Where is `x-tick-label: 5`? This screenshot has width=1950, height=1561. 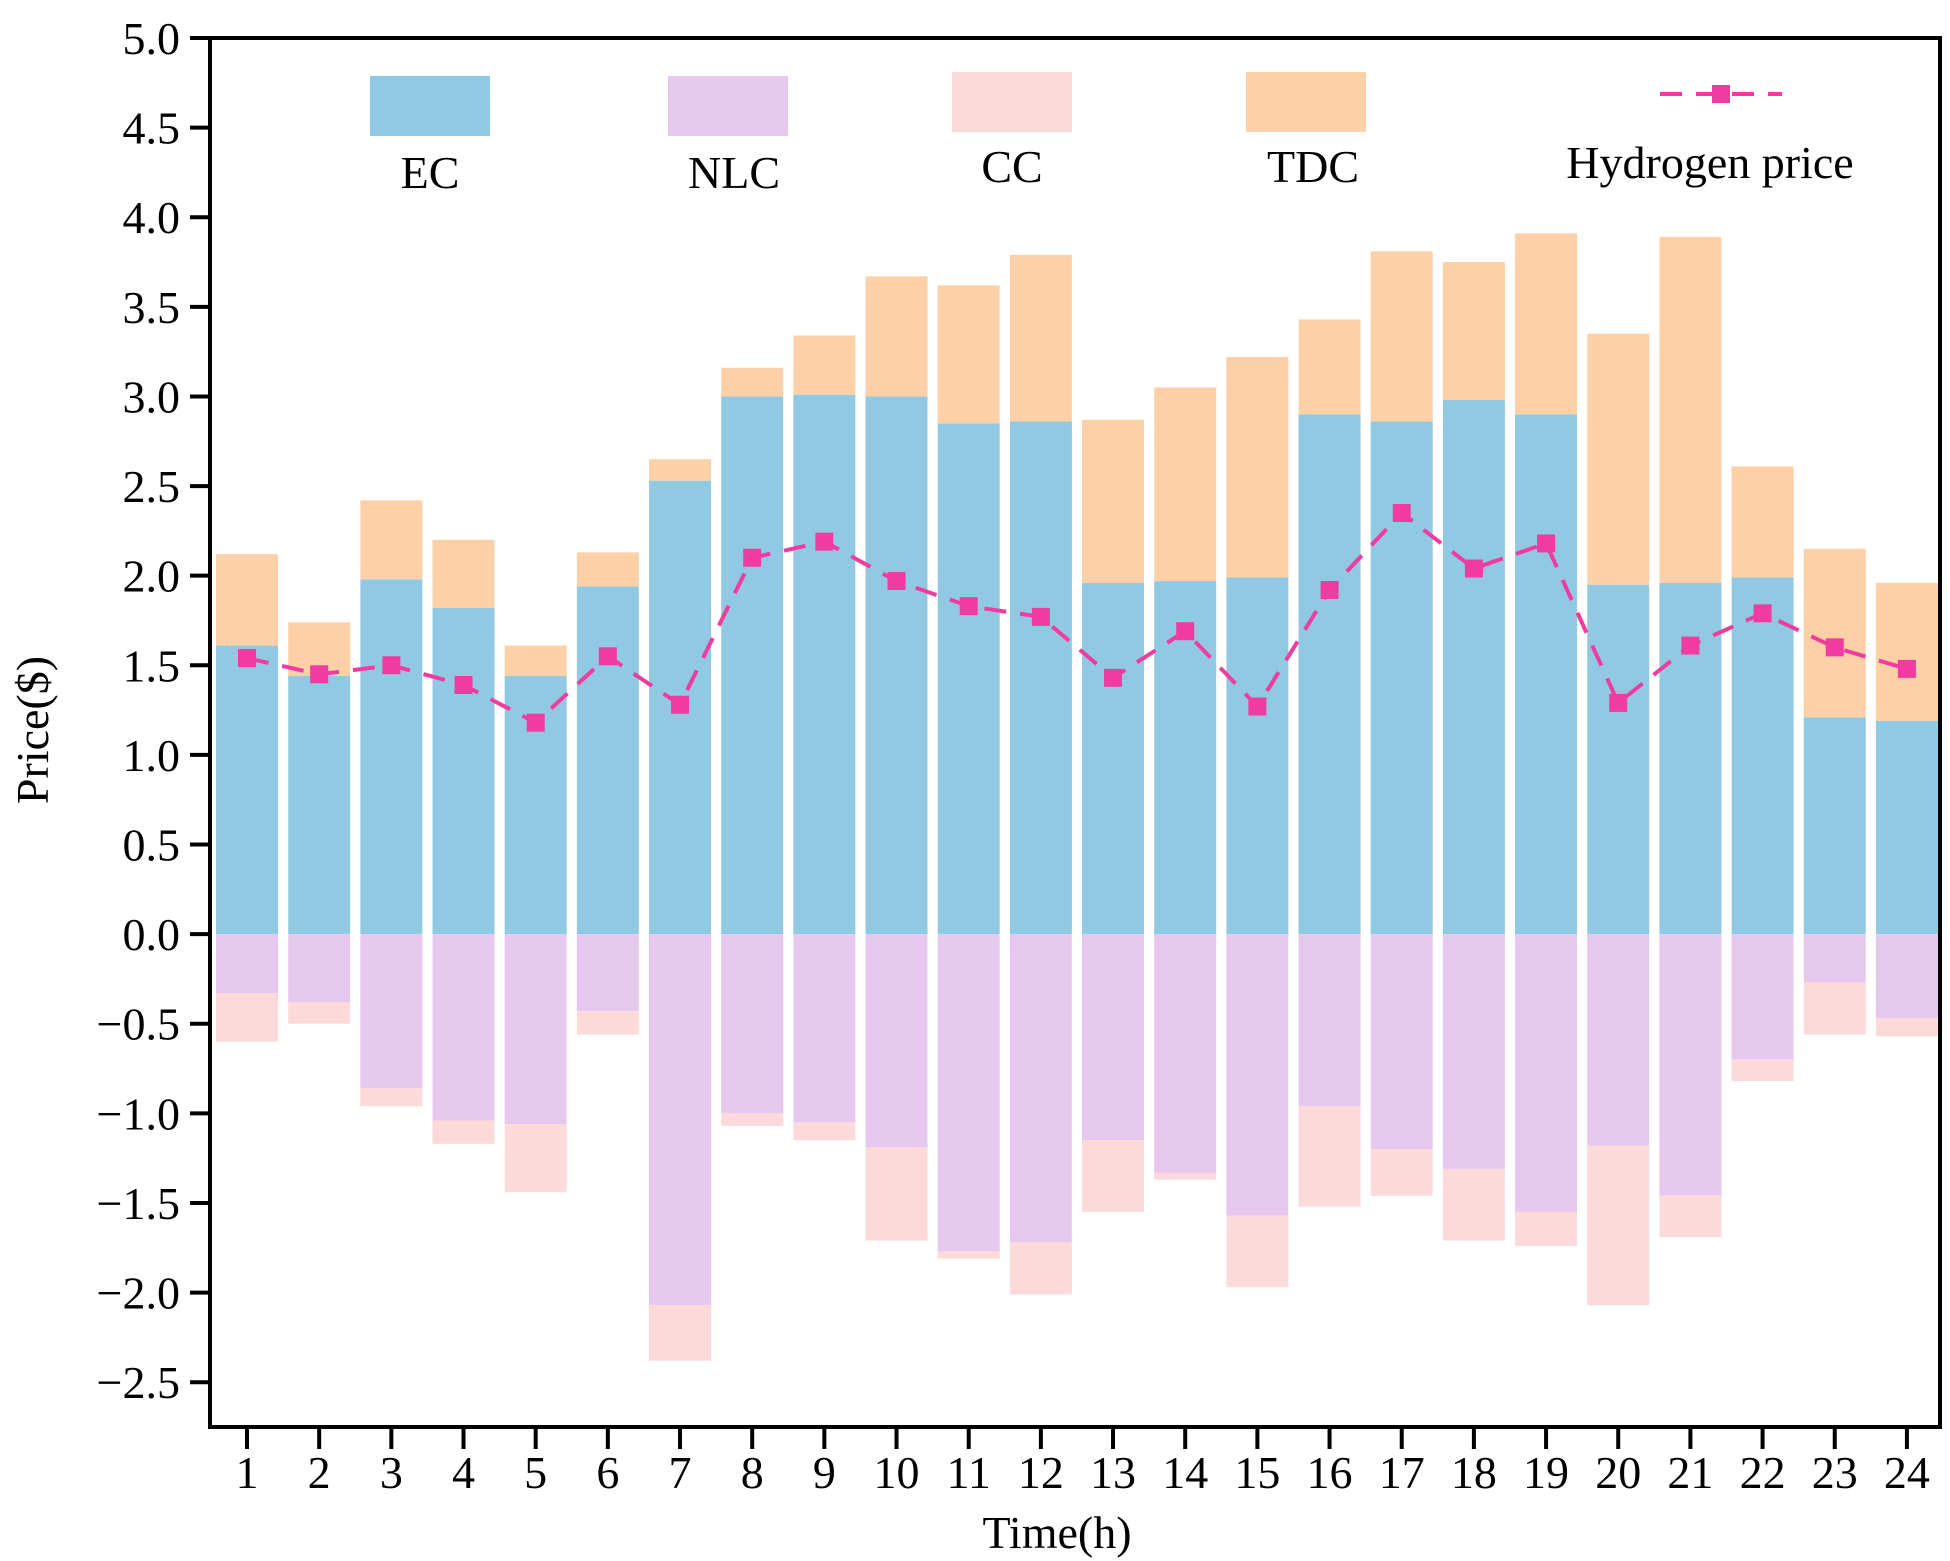
x-tick-label: 5 is located at coordinates (535, 1472).